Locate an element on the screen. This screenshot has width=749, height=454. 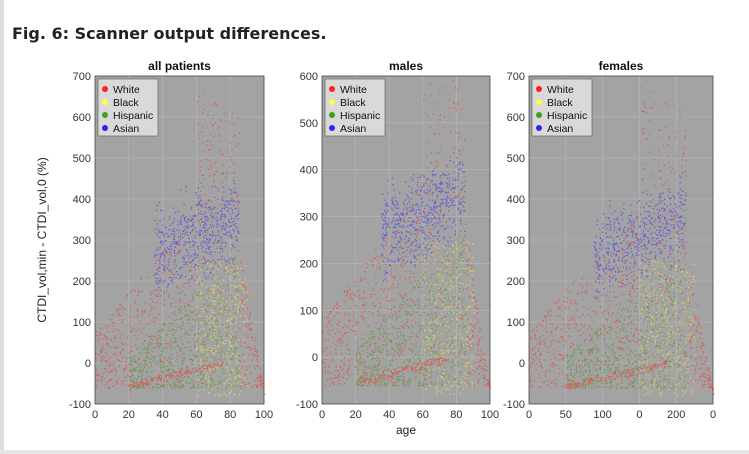
panel-title: all patients is located at coordinates (179, 66).